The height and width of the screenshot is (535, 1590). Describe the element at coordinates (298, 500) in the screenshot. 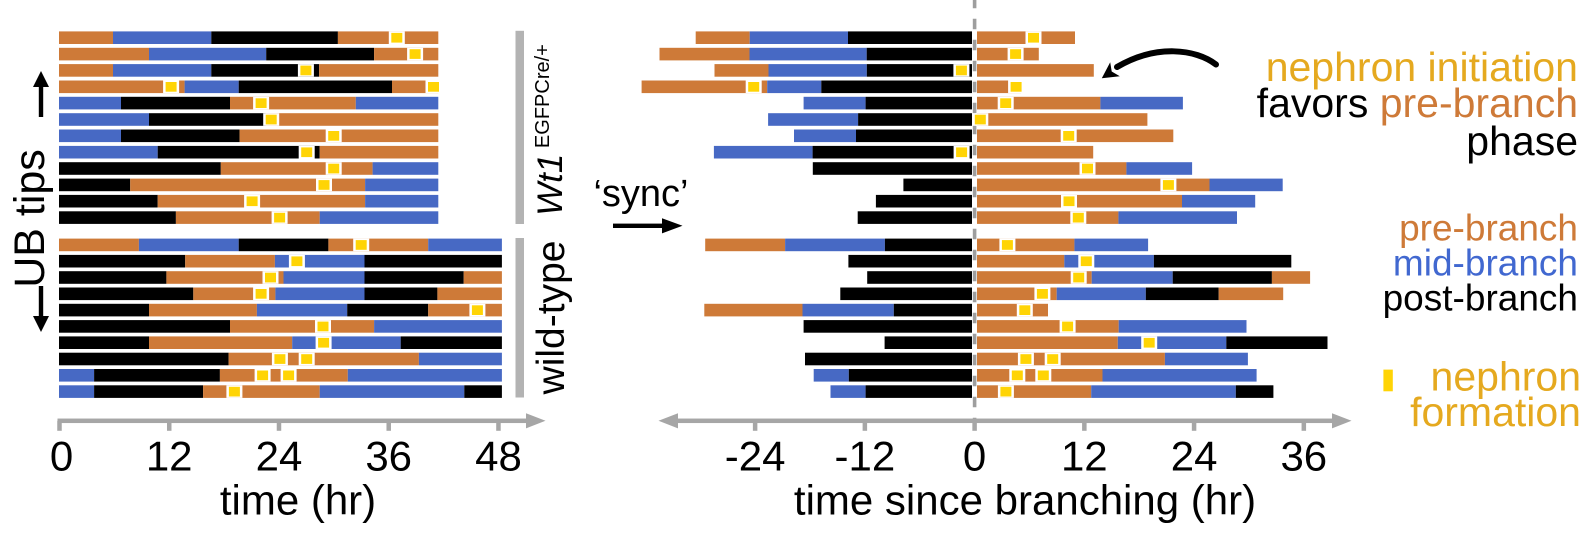

I see `svg-text: time (hr)` at that location.